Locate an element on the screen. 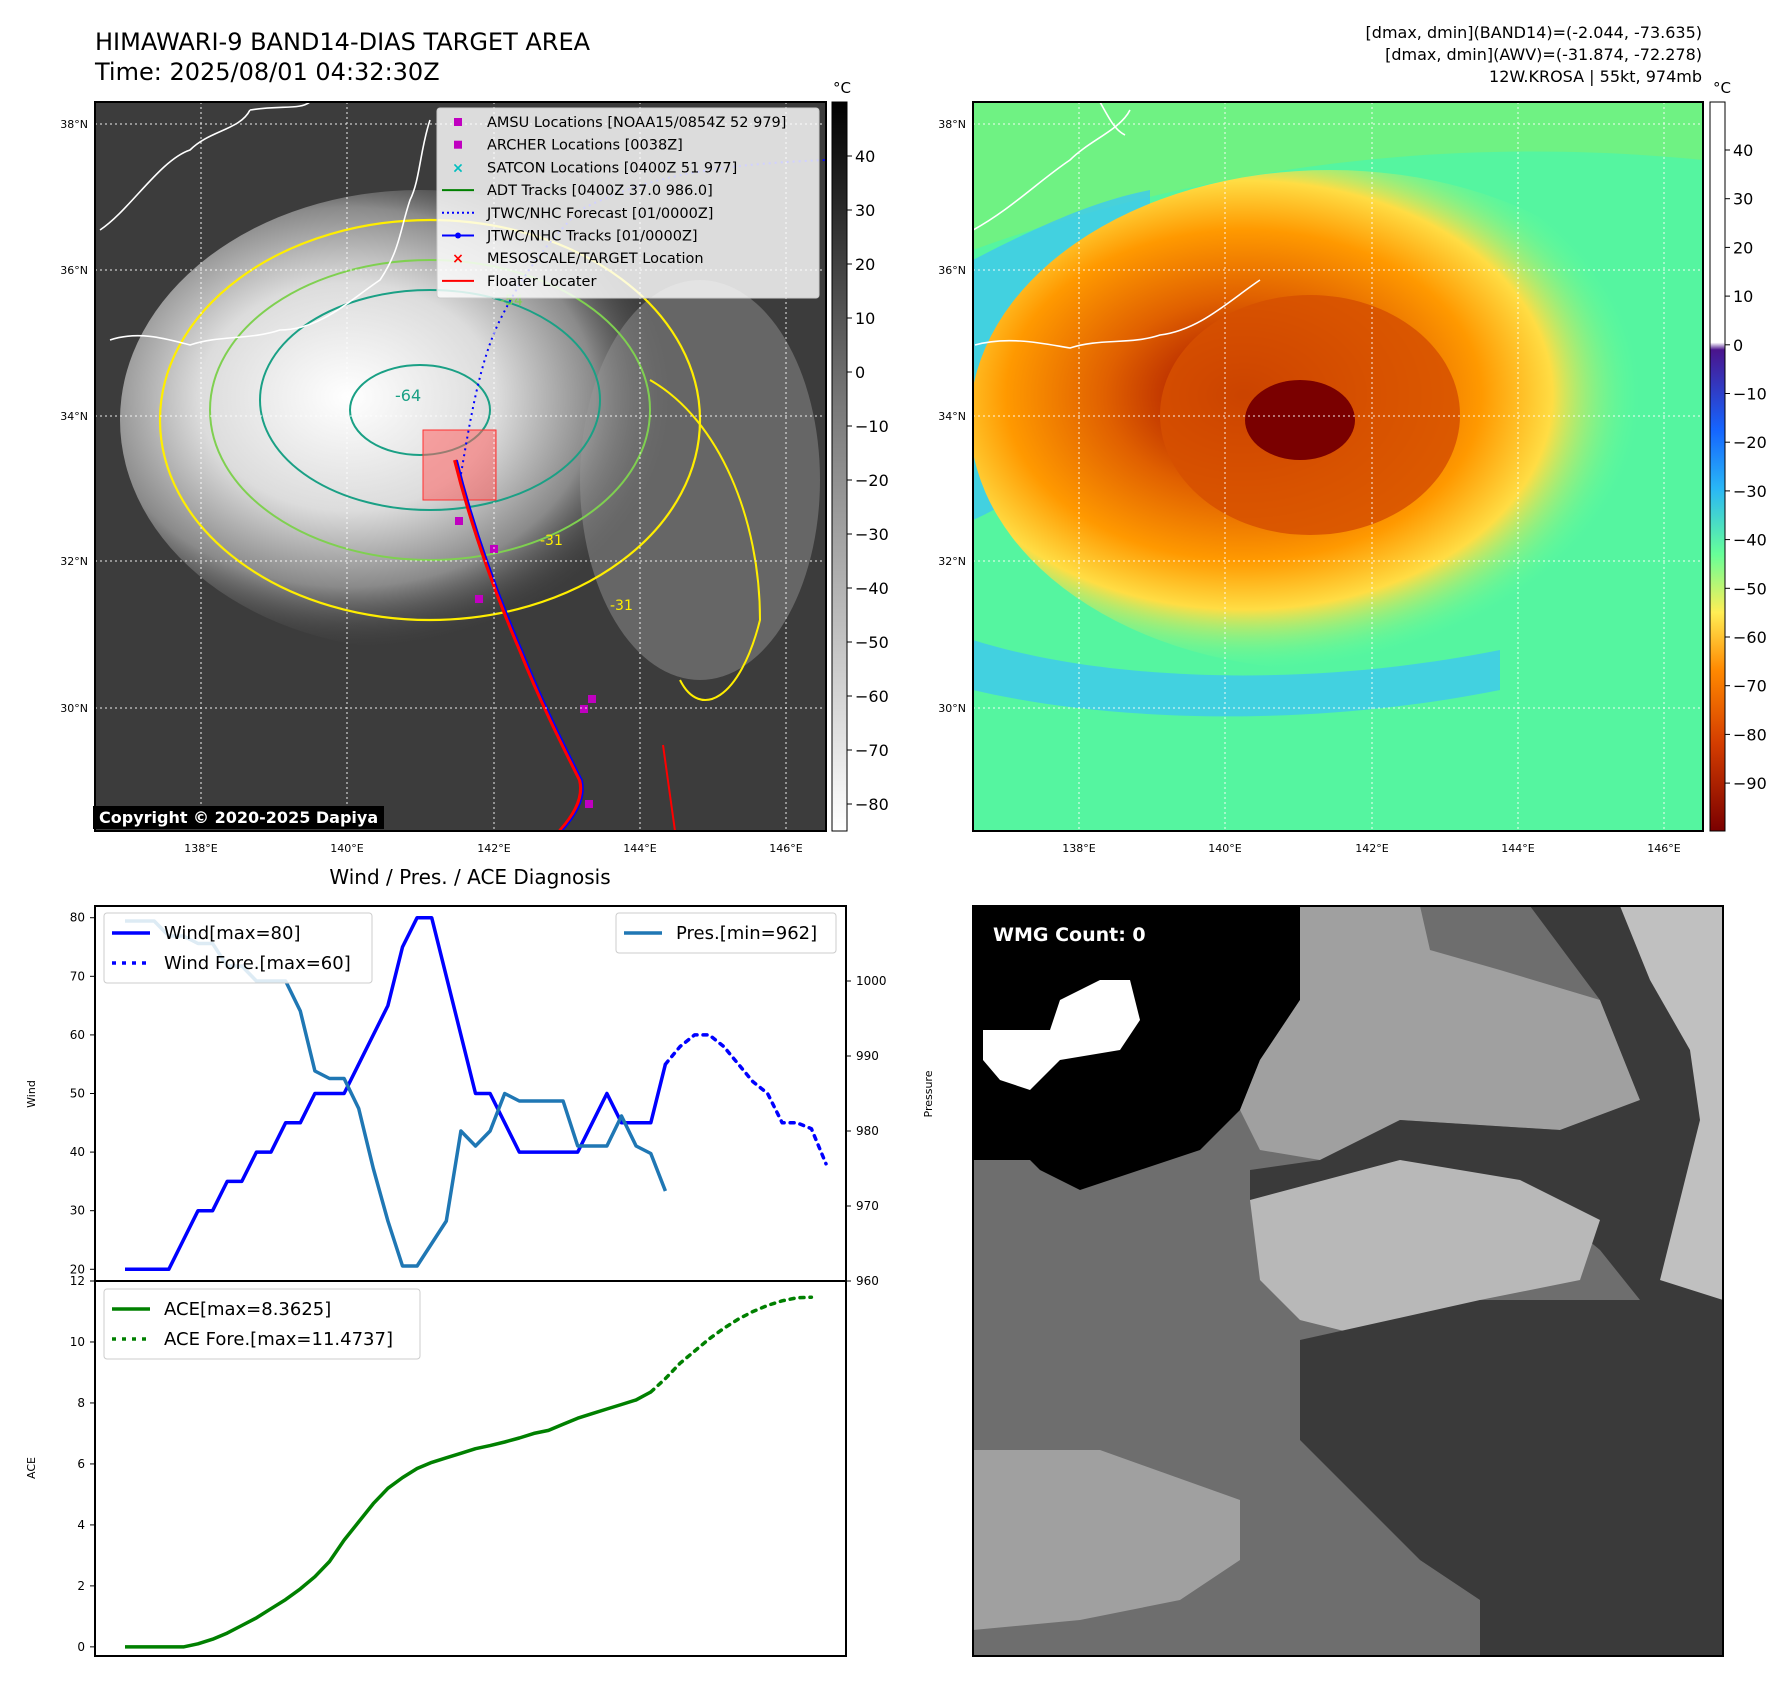 This screenshot has height=1690, width=1788. jtwc-track is located at coordinates (520, 645).